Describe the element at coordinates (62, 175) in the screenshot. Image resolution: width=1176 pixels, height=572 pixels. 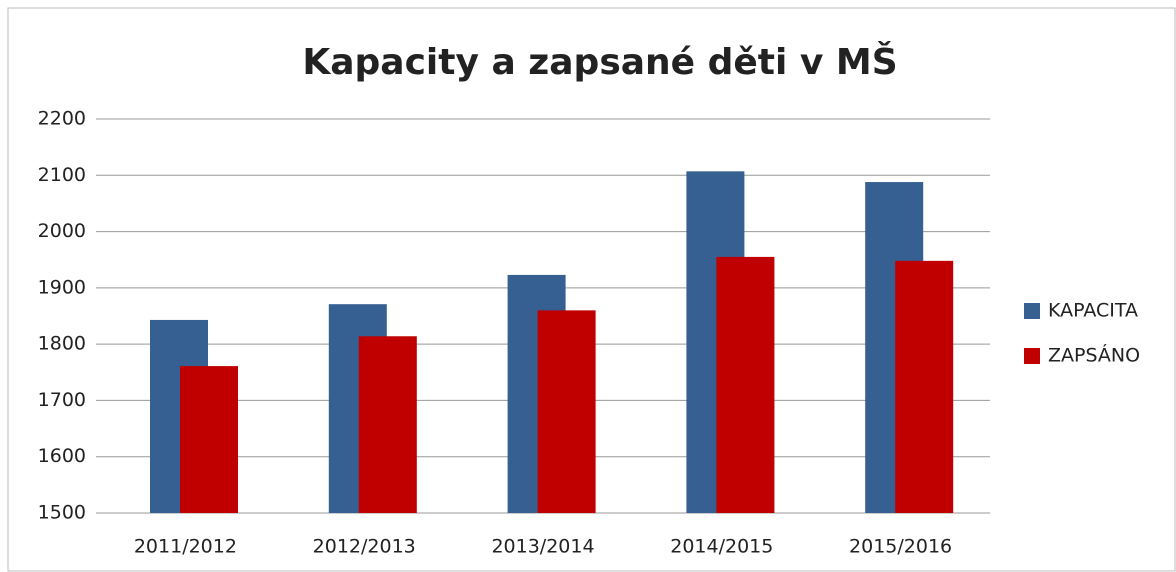
I see `y-tick-label: 2100` at that location.